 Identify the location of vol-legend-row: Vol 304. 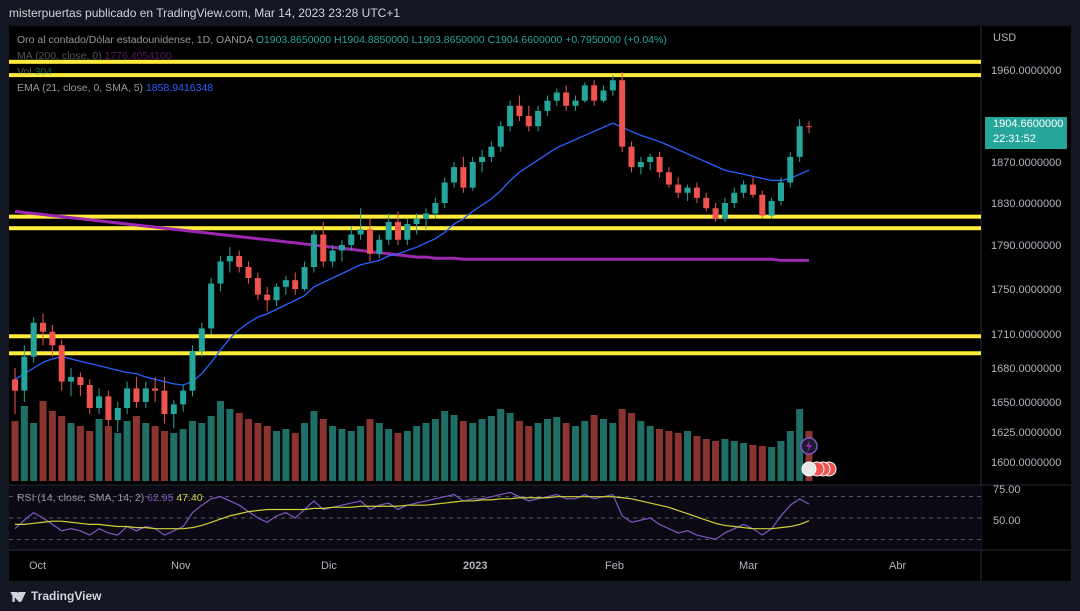
(34, 72).